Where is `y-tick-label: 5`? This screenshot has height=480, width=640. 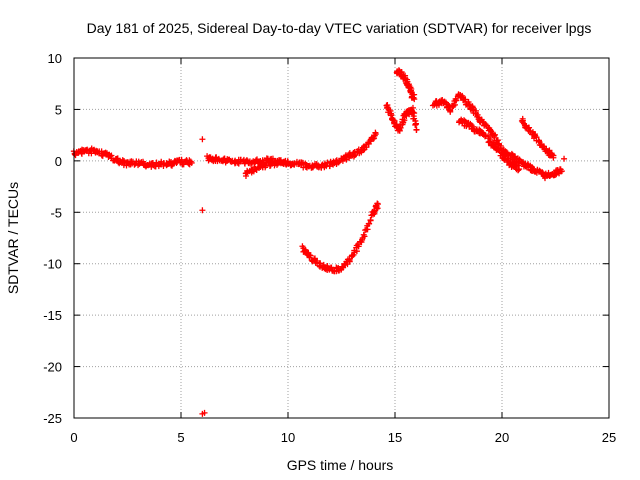 y-tick-label: 5 is located at coordinates (58, 109).